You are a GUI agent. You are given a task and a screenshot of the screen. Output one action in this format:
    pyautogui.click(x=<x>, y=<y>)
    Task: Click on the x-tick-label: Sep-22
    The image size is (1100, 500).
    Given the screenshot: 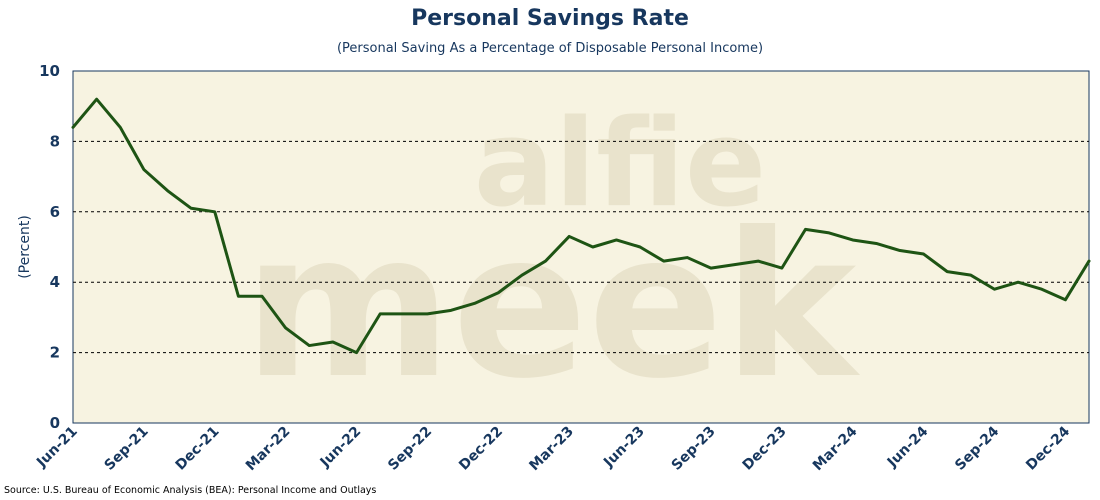 What is the action you would take?
    pyautogui.click(x=410, y=449)
    